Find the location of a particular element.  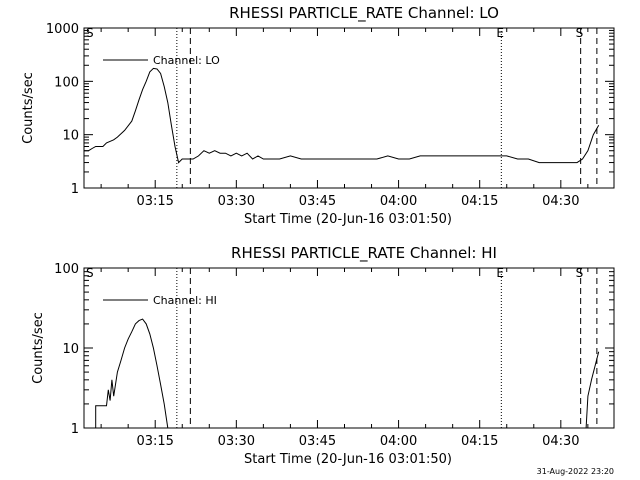

series-line-hi is located at coordinates (132, 373).